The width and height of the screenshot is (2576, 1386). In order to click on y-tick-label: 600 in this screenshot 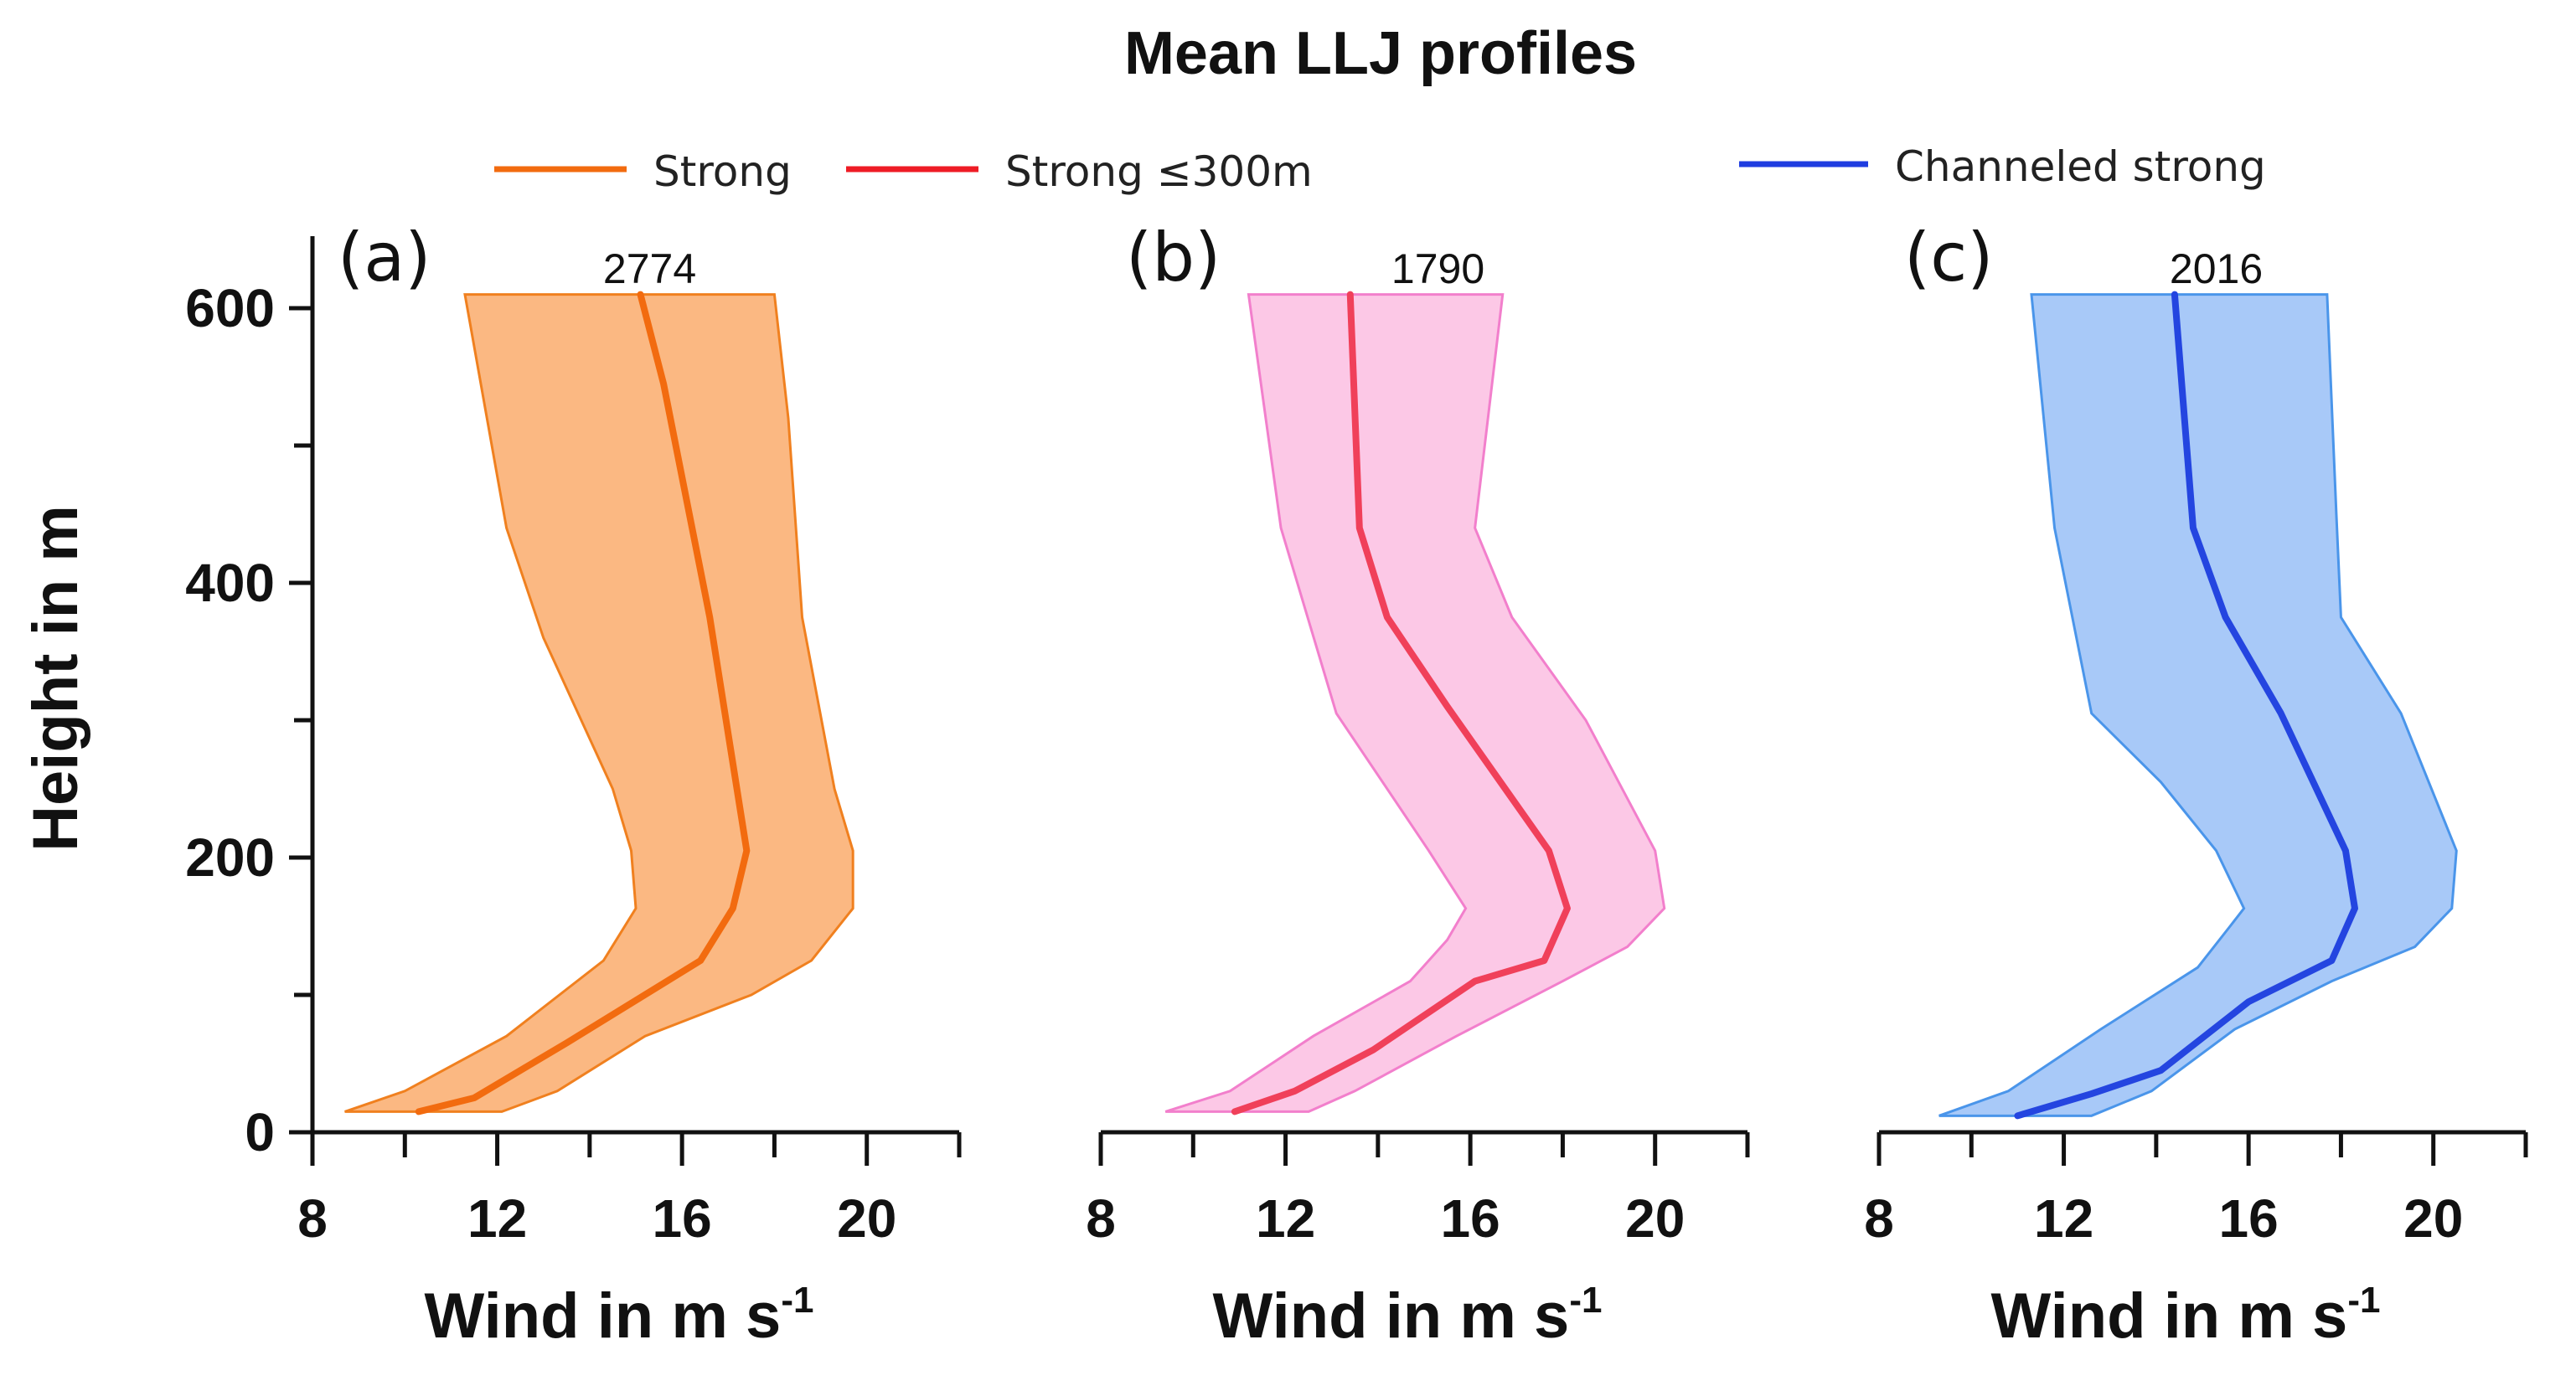, I will do `click(230, 308)`.